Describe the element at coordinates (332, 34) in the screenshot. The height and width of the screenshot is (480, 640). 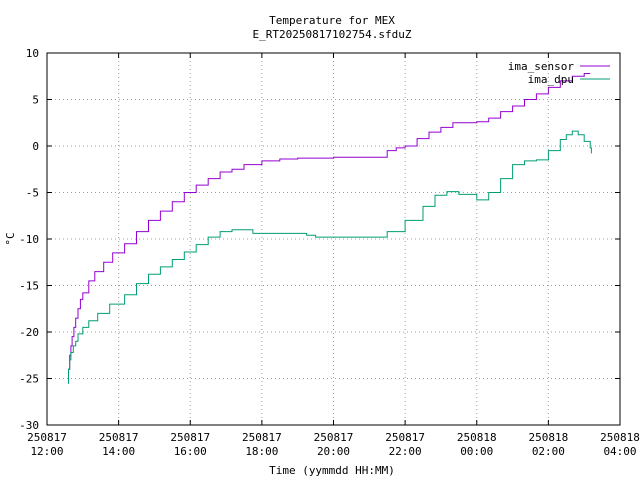
I see `chart-subtitle: E_RT20250817102754.sfduZ` at that location.